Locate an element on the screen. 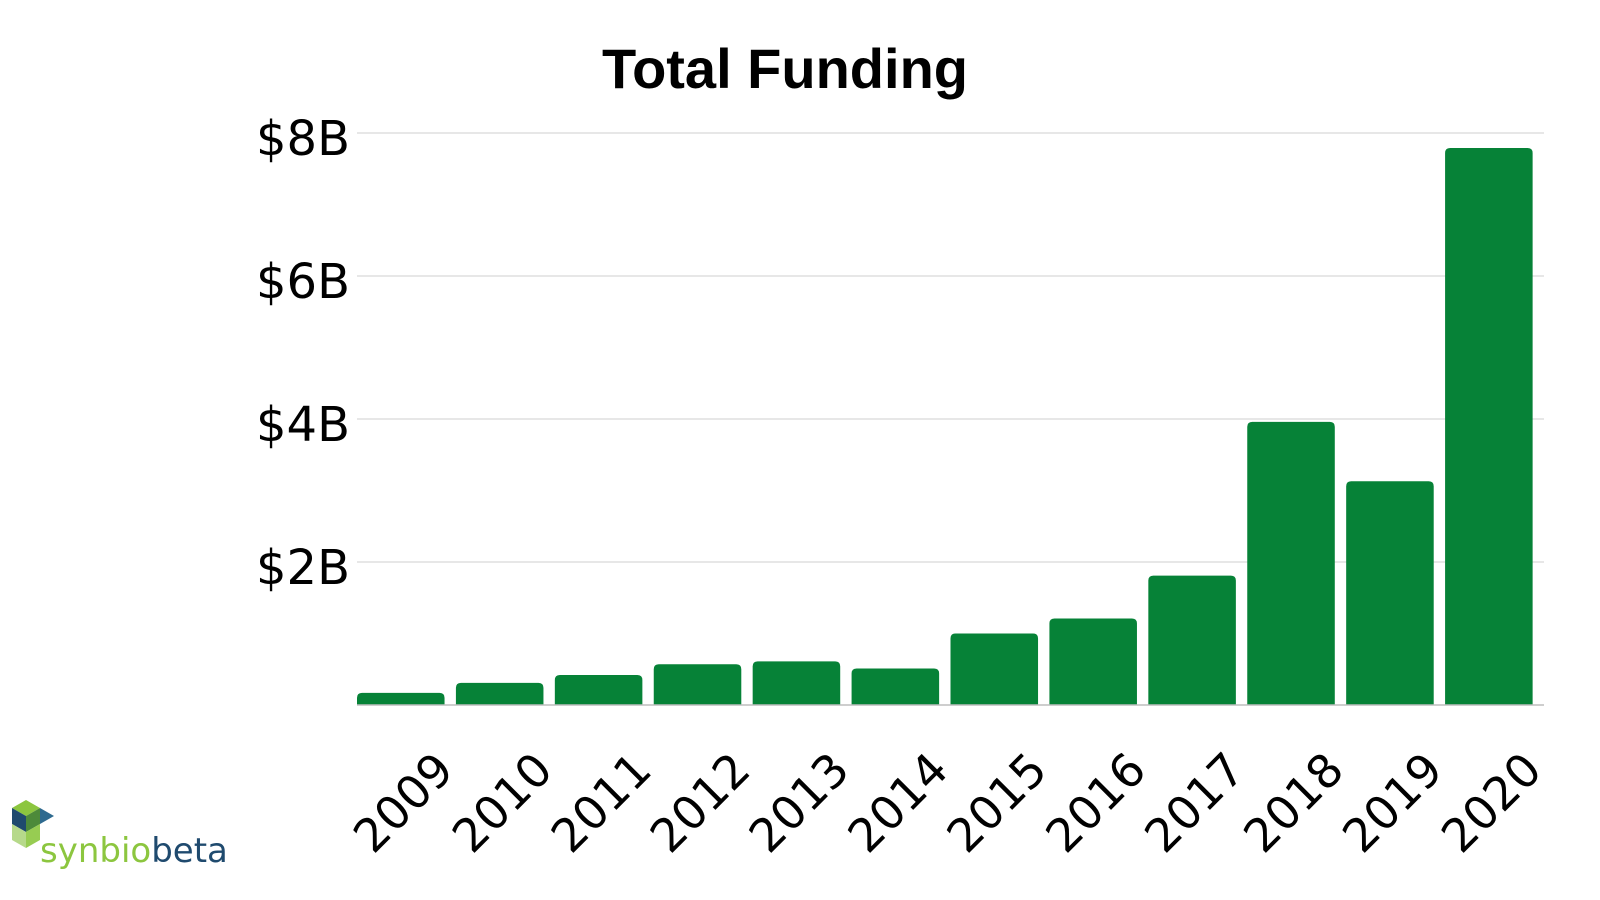 Image resolution: width=1600 pixels, height=900 pixels. x-tick-label-2014: 2014 is located at coordinates (897, 802).